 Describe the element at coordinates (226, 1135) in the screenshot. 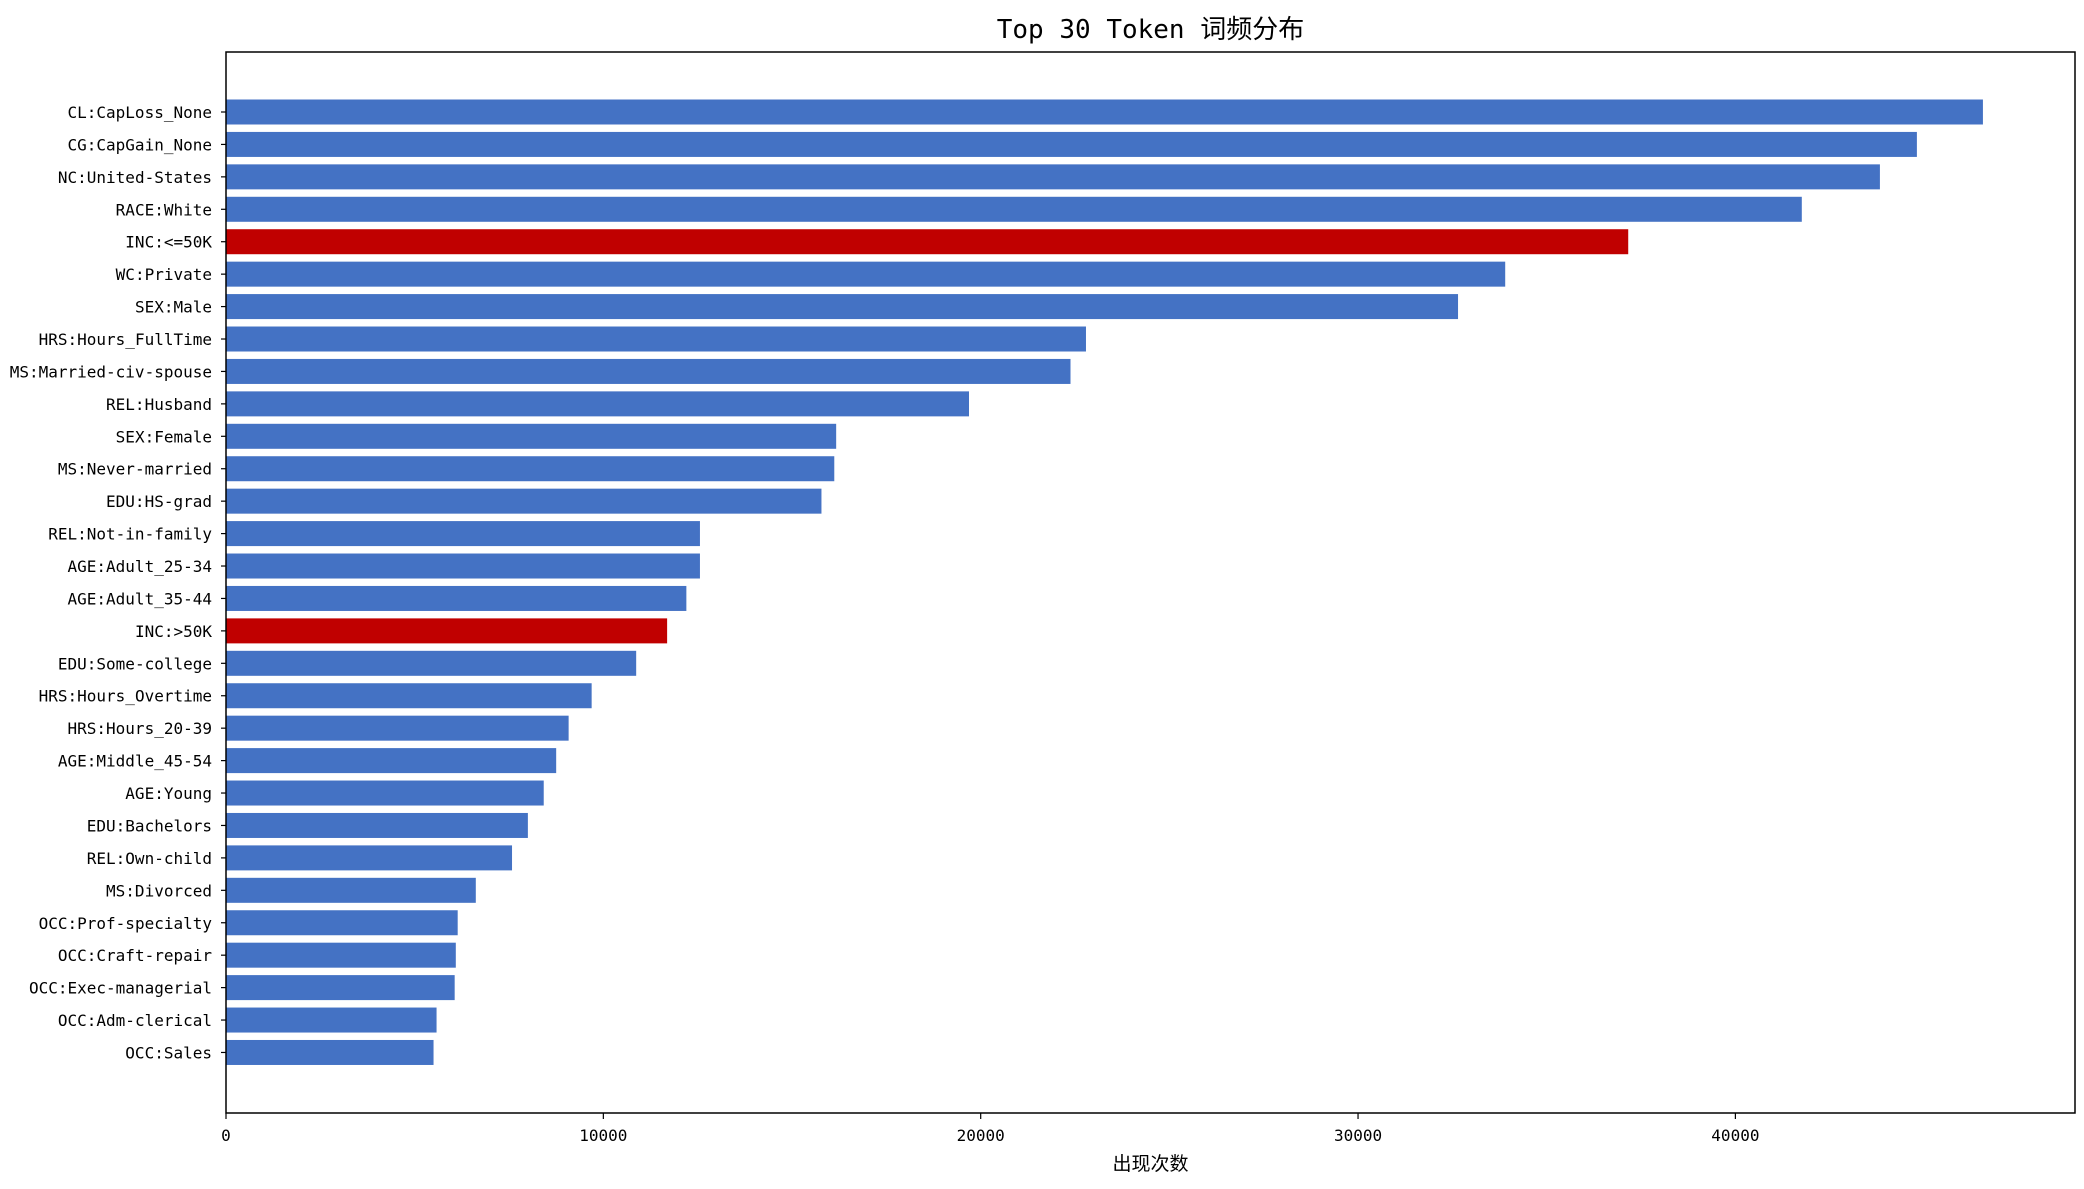

I see `x-tick-label: 0` at that location.